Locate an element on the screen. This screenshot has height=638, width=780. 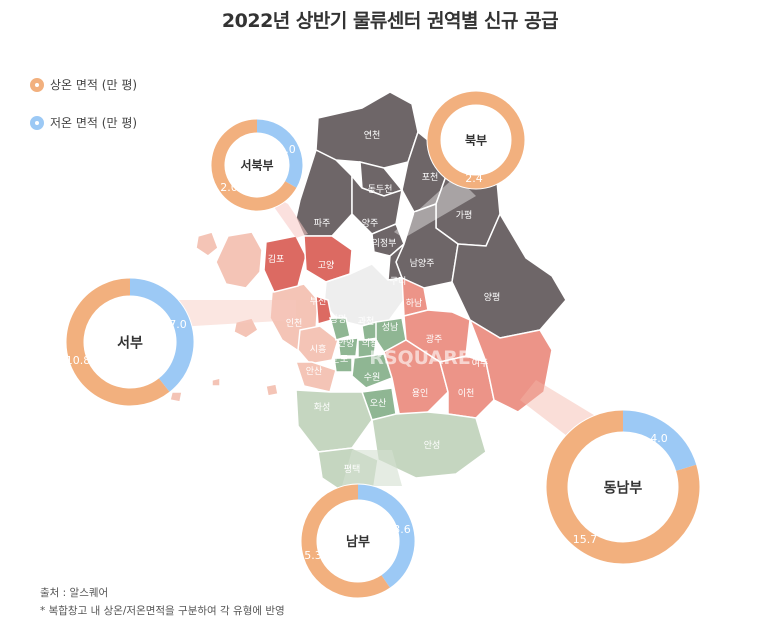
donut-2: 서부 10.8 7.0 is located at coordinates (130, 342).